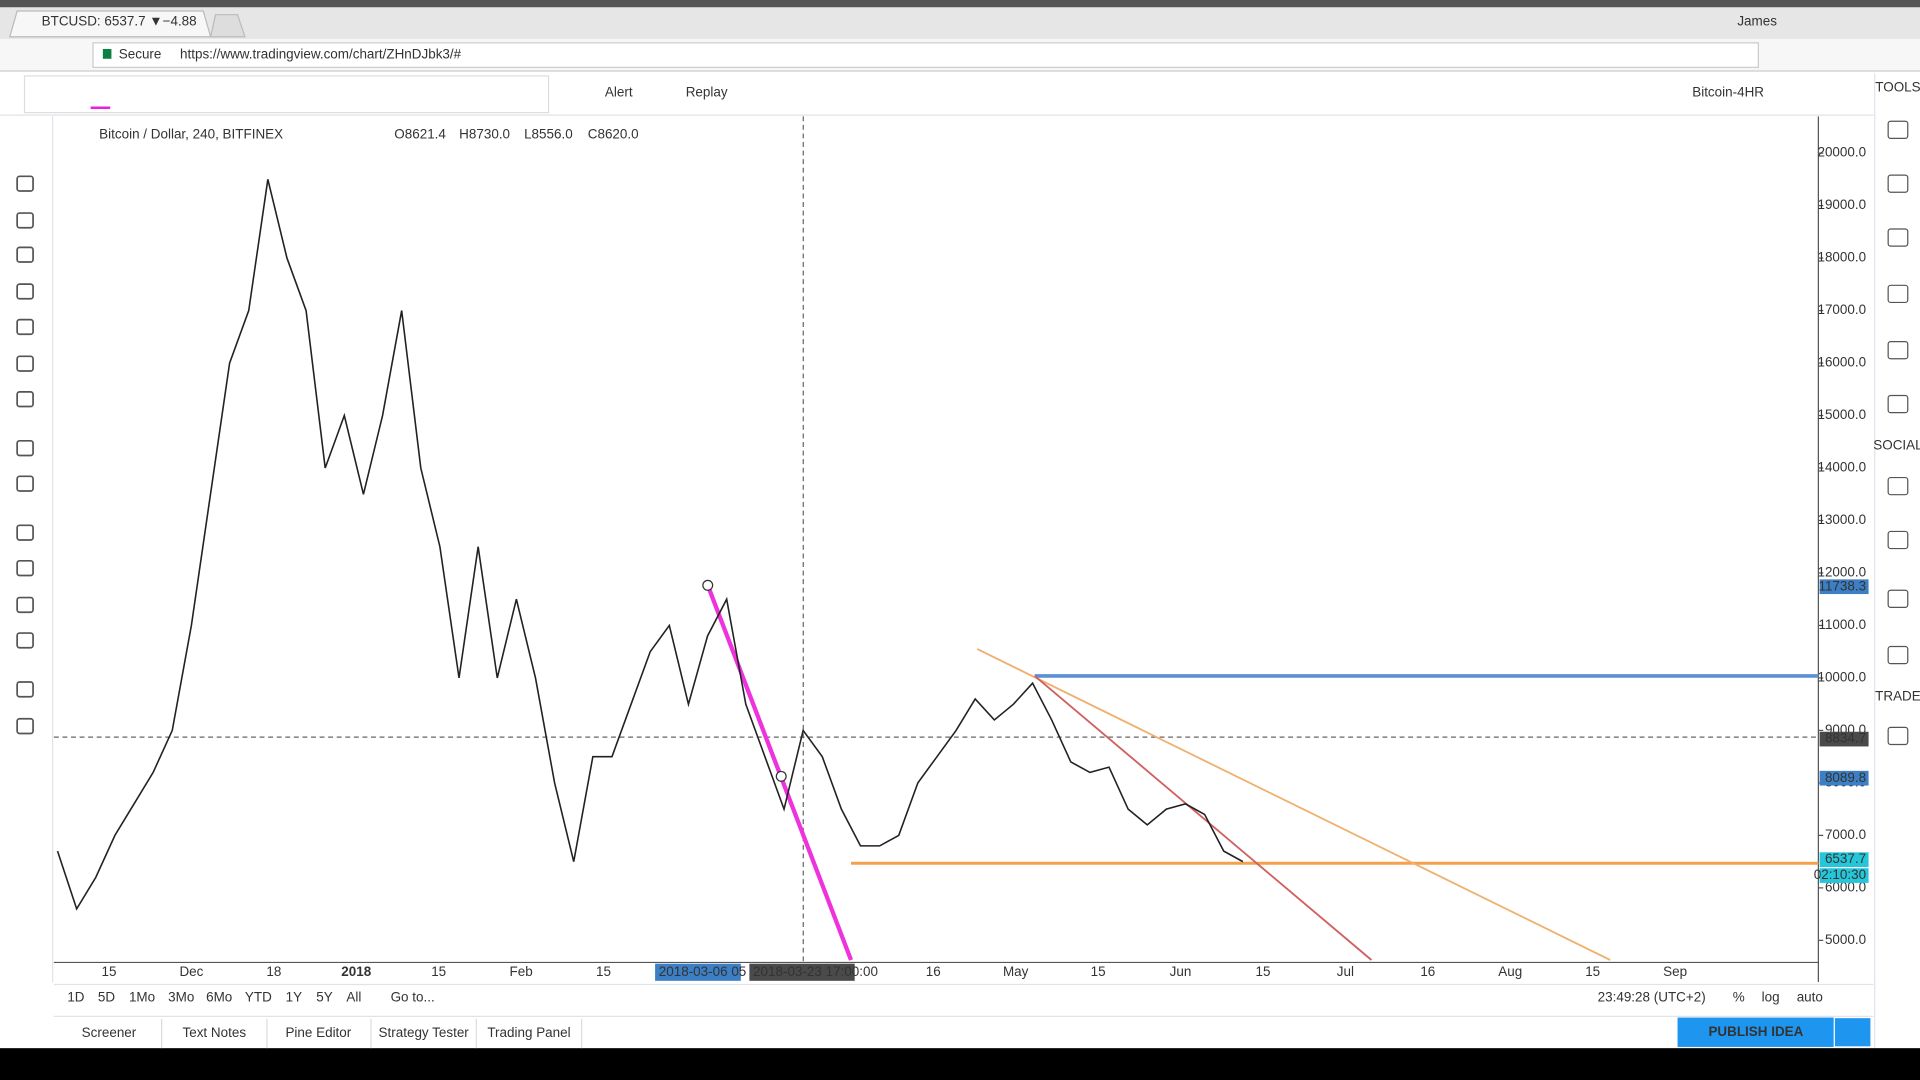  I want to click on bottom-tab: Strategy Tester, so click(424, 1032).